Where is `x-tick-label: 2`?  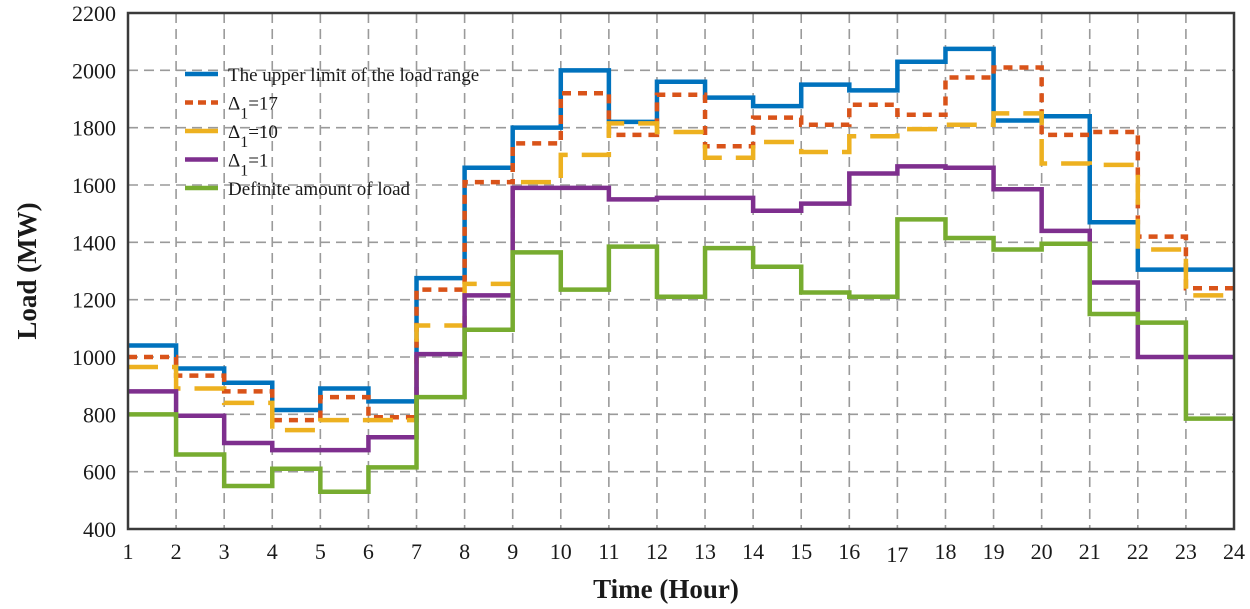 x-tick-label: 2 is located at coordinates (176, 551).